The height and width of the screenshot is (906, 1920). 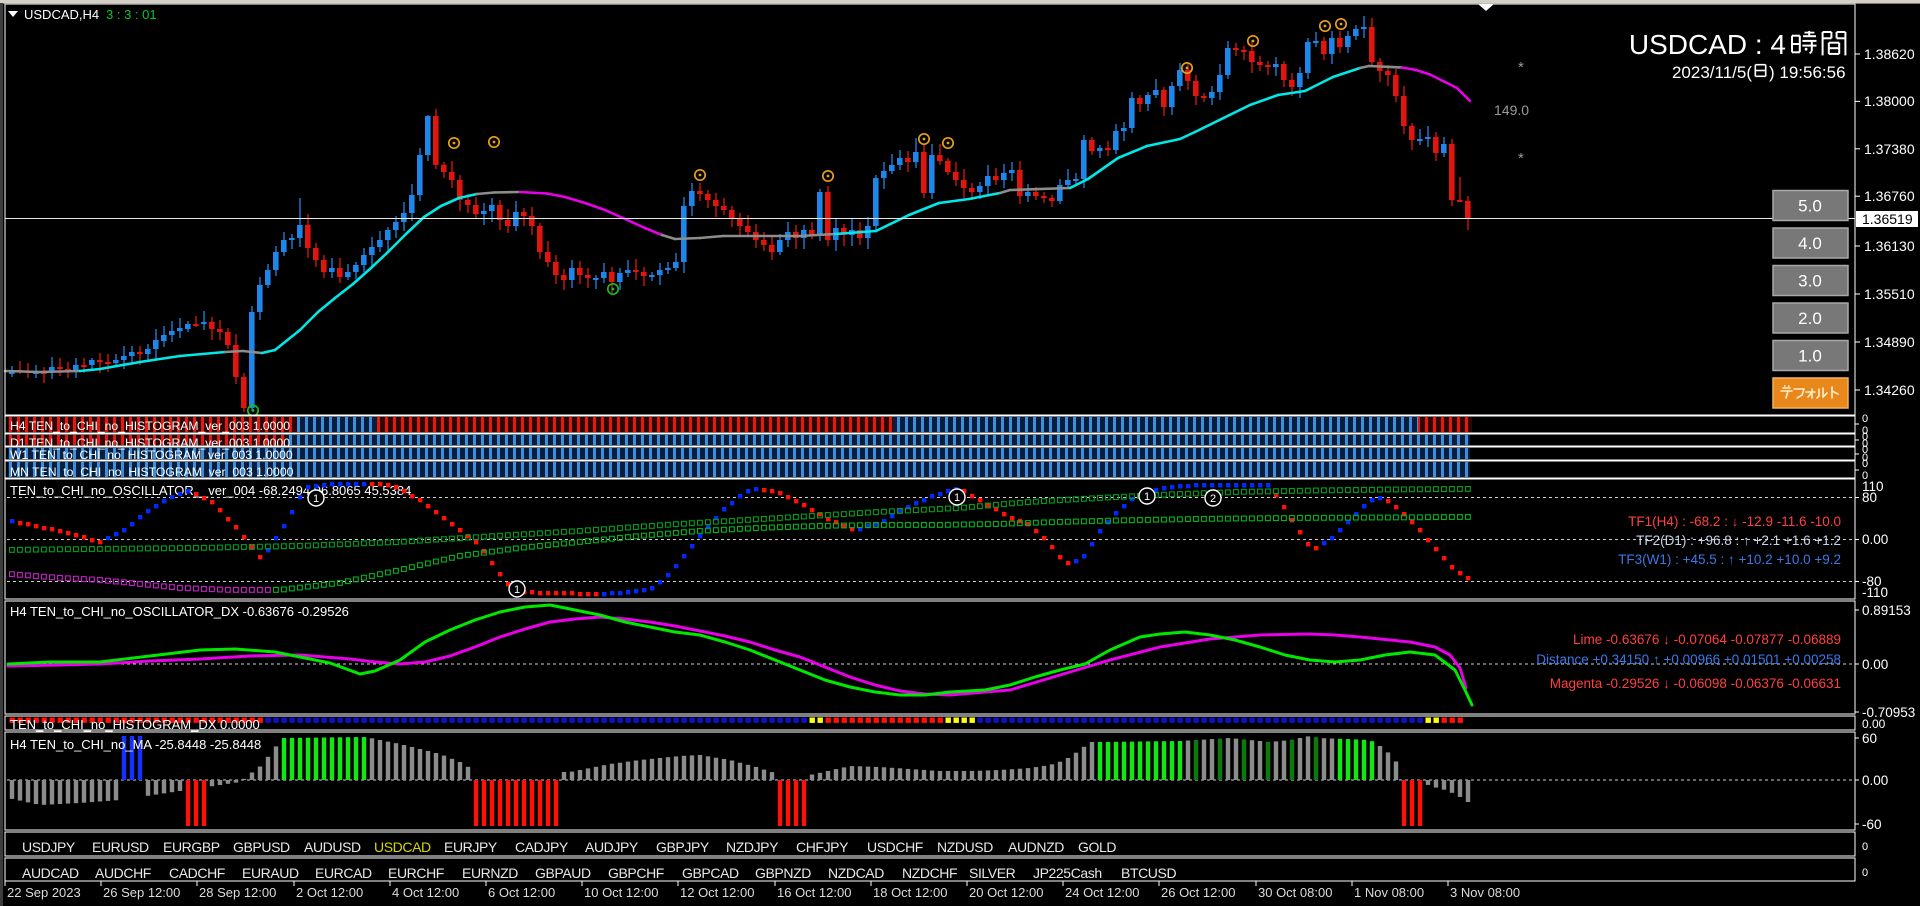 I want to click on svg-text: GBPCHF, so click(x=636, y=873).